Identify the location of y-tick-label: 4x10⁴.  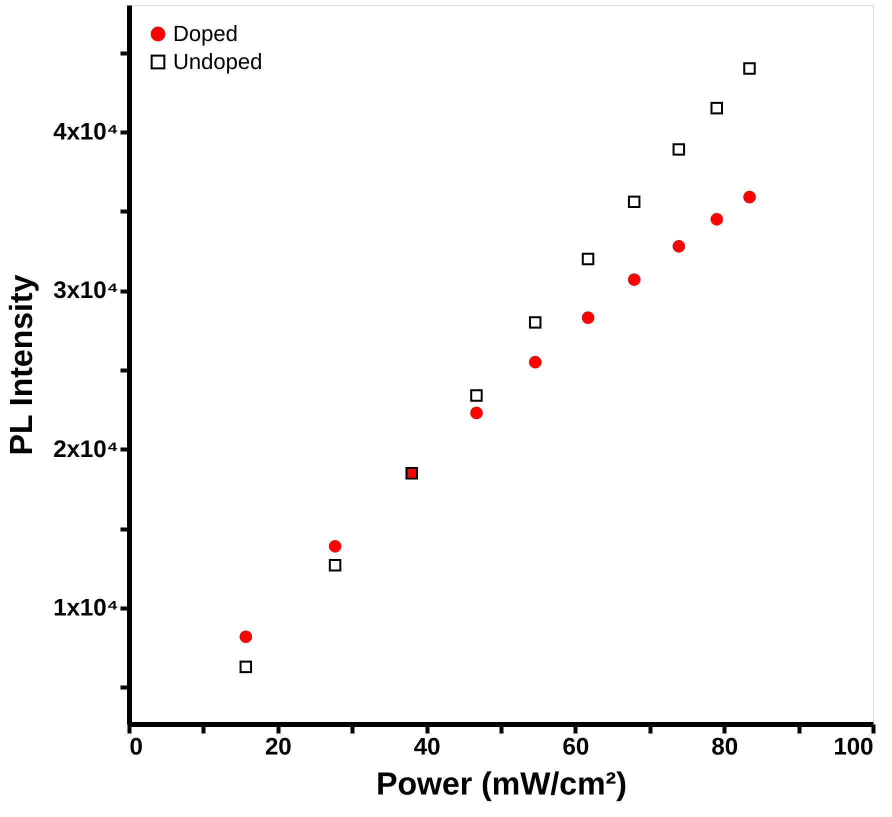
(85, 132).